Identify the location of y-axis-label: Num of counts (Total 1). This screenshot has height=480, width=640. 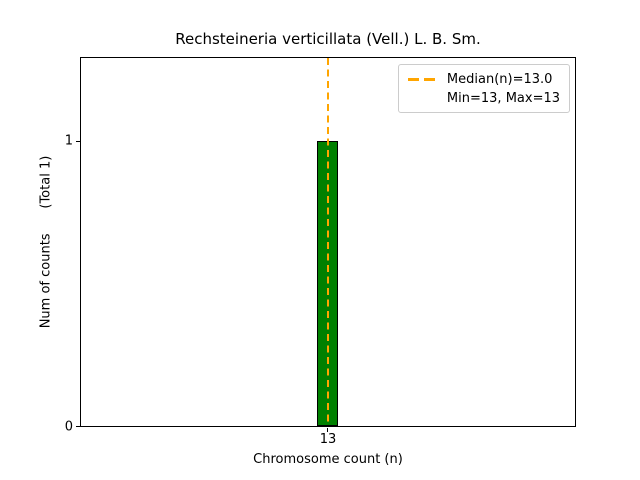
(46, 242).